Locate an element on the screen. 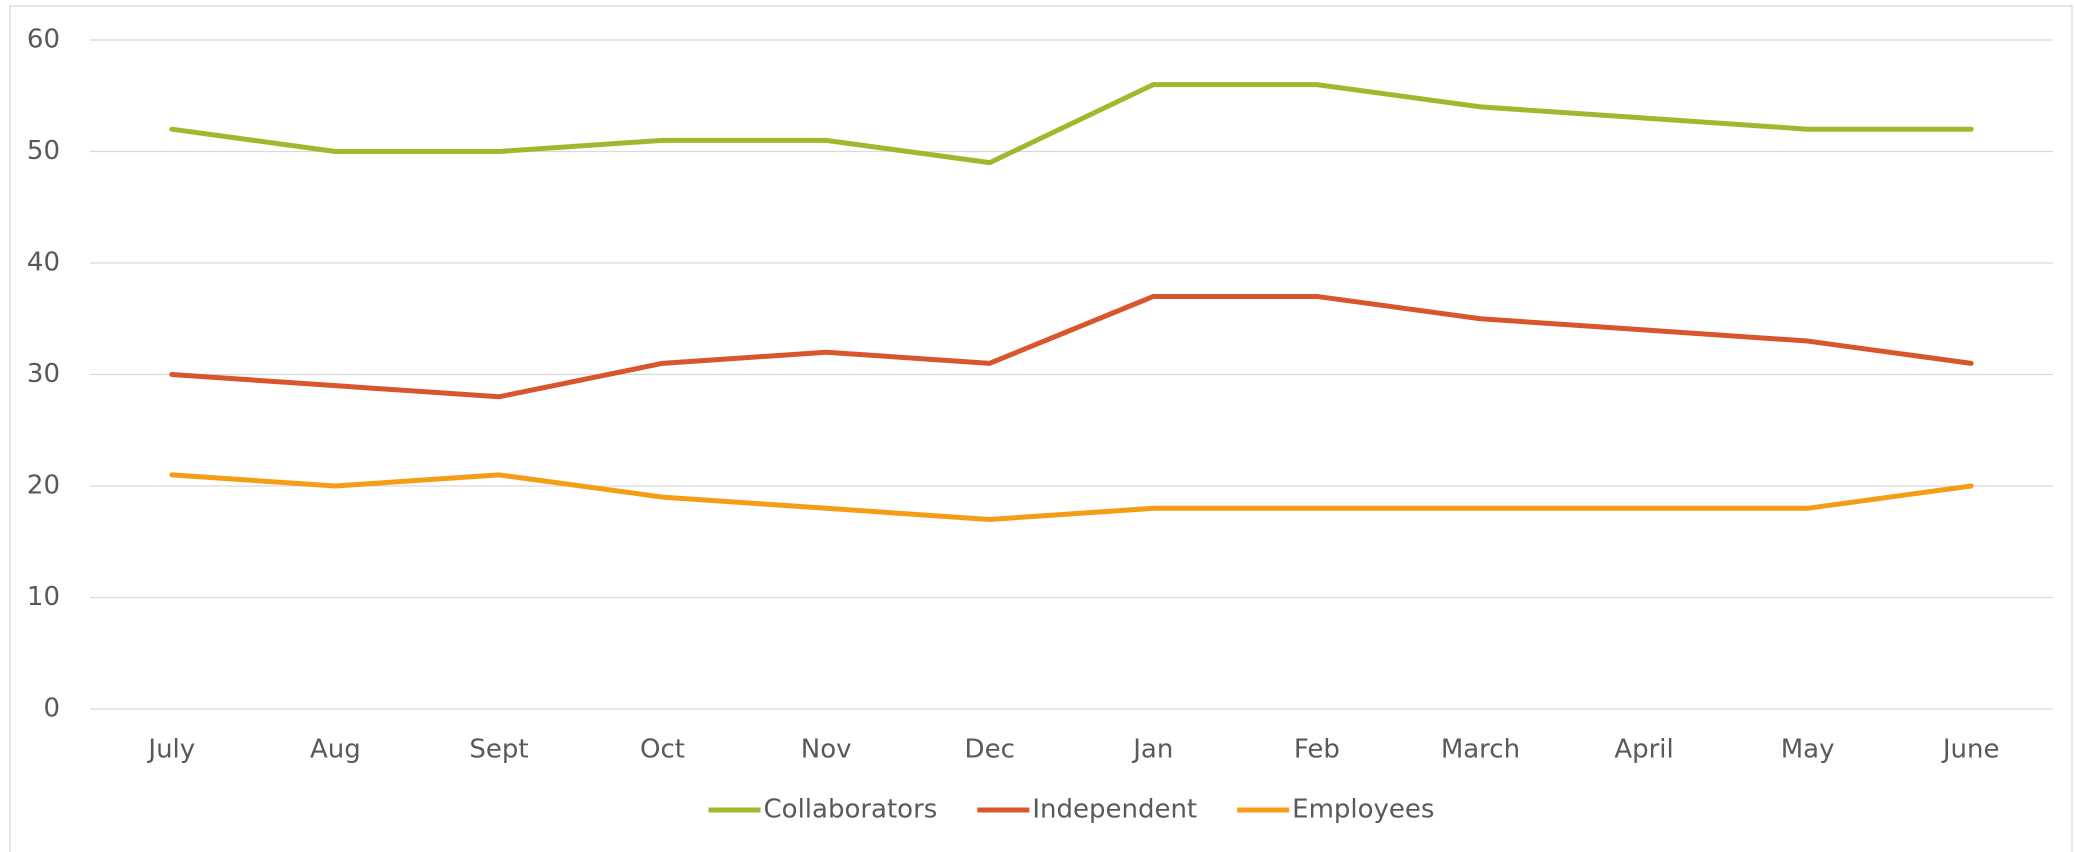 The image size is (2074, 852). x-tick-label: Feb is located at coordinates (1317, 750).